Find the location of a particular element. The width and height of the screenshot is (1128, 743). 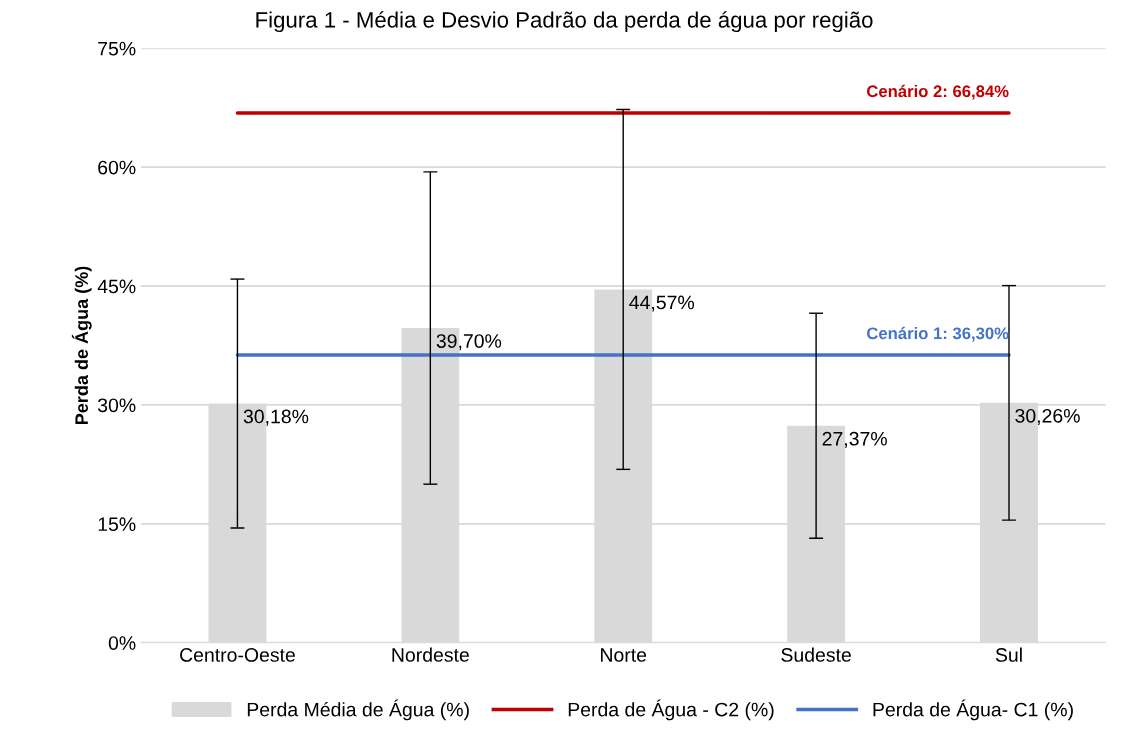

annotation: Cenário 2: 66,84% is located at coordinates (938, 92).